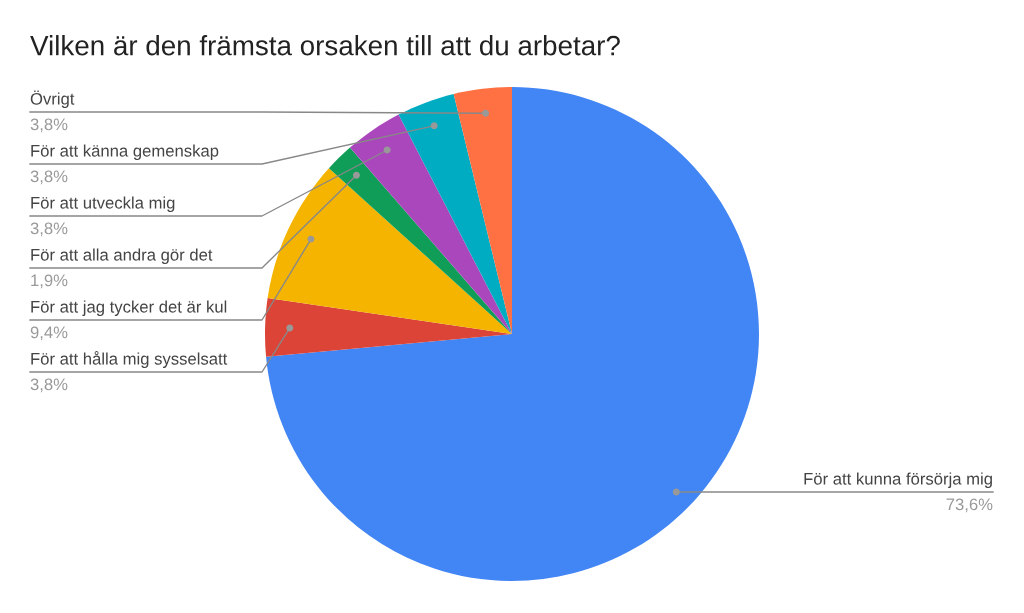 This screenshot has height=613, width=1024. What do you see at coordinates (125, 152) in the screenshot?
I see `slice-label: För att känna gemenskap` at bounding box center [125, 152].